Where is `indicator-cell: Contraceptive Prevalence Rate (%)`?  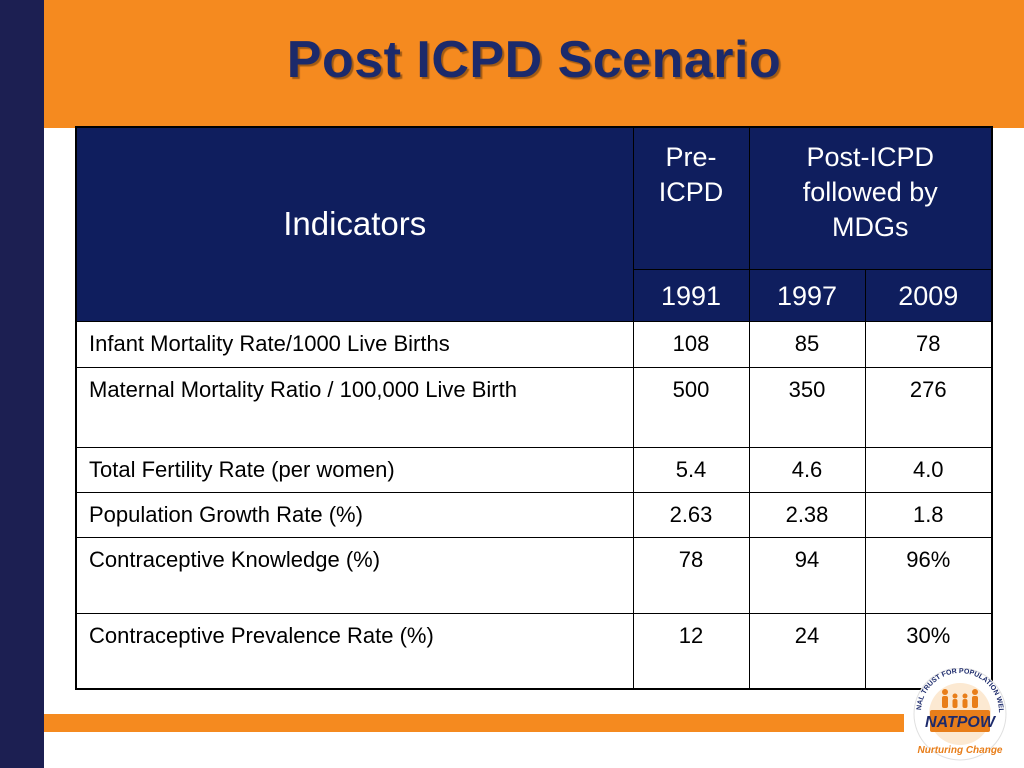
indicator-cell: Contraceptive Prevalence Rate (%) is located at coordinates (354, 651).